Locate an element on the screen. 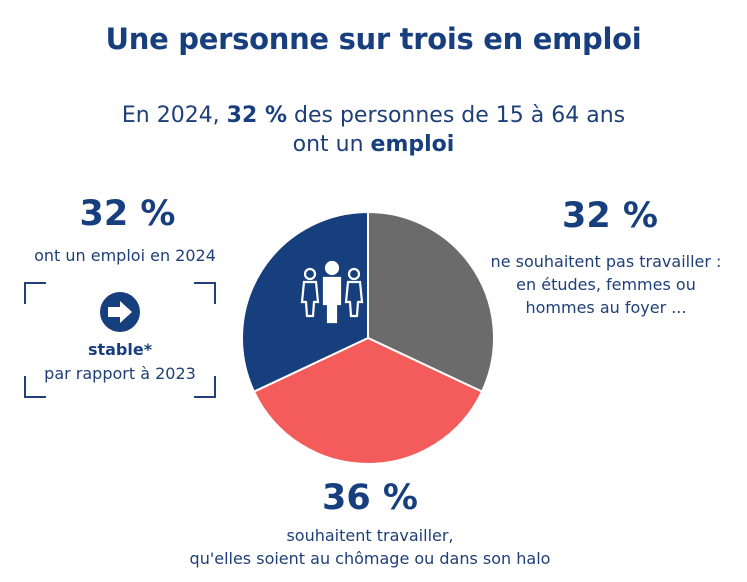  pie-chart is located at coordinates (368, 337).